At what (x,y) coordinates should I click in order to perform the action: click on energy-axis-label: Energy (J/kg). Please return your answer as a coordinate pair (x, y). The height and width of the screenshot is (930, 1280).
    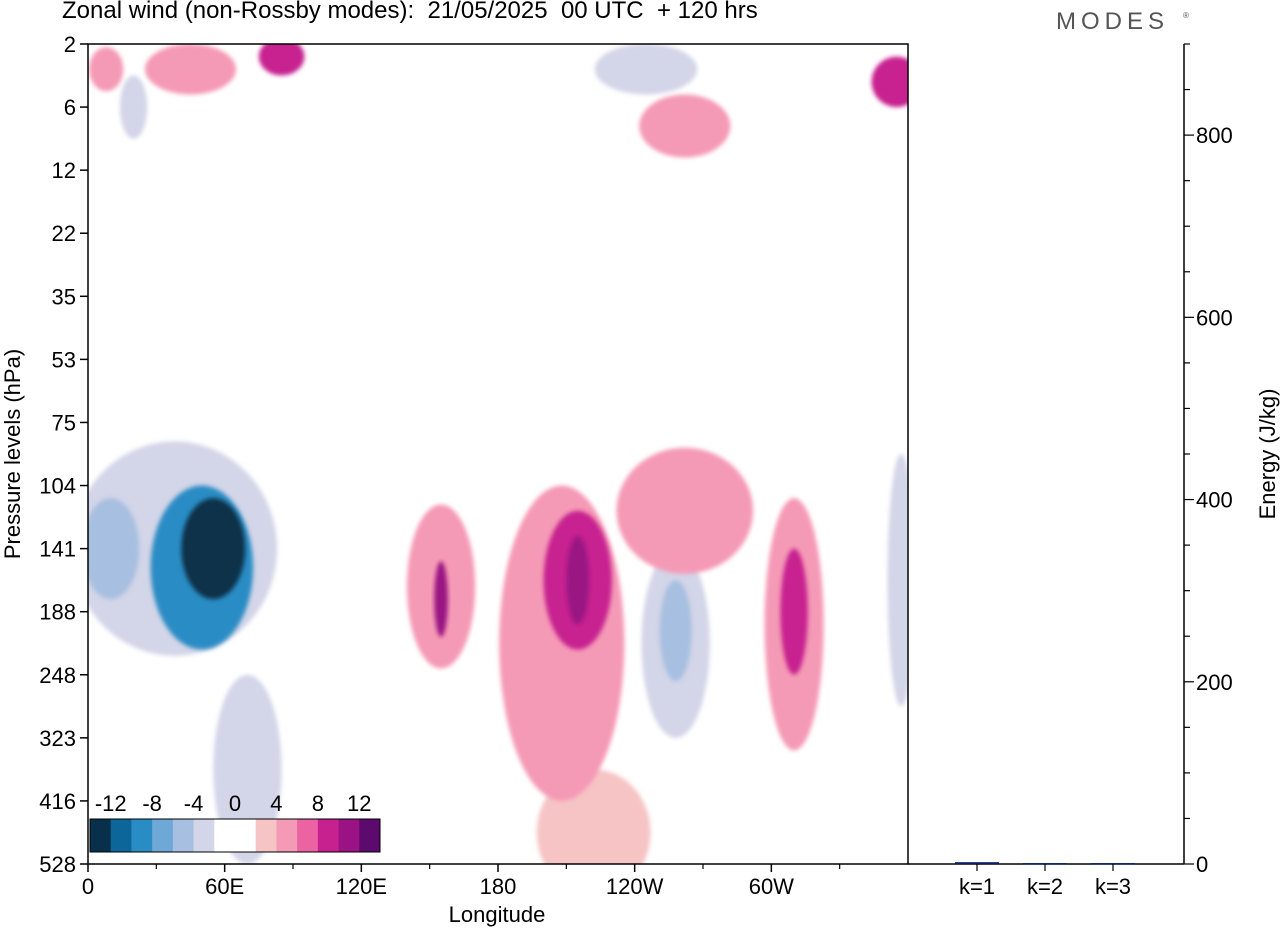
    Looking at the image, I should click on (1267, 454).